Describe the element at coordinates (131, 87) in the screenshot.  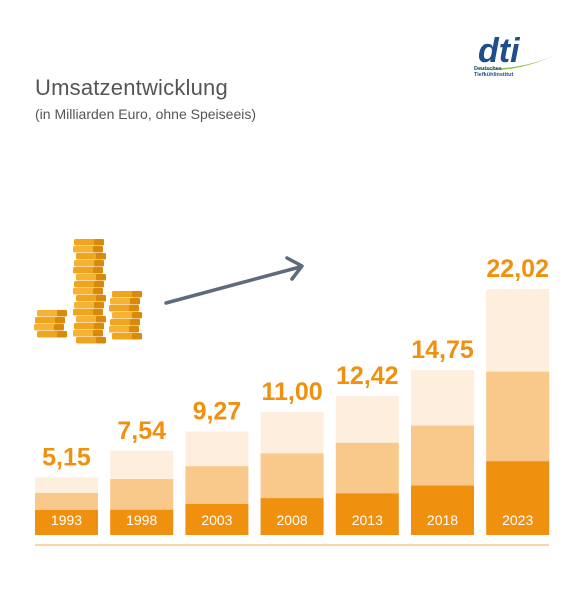
I see `chart-title: Umsatzentwicklung` at that location.